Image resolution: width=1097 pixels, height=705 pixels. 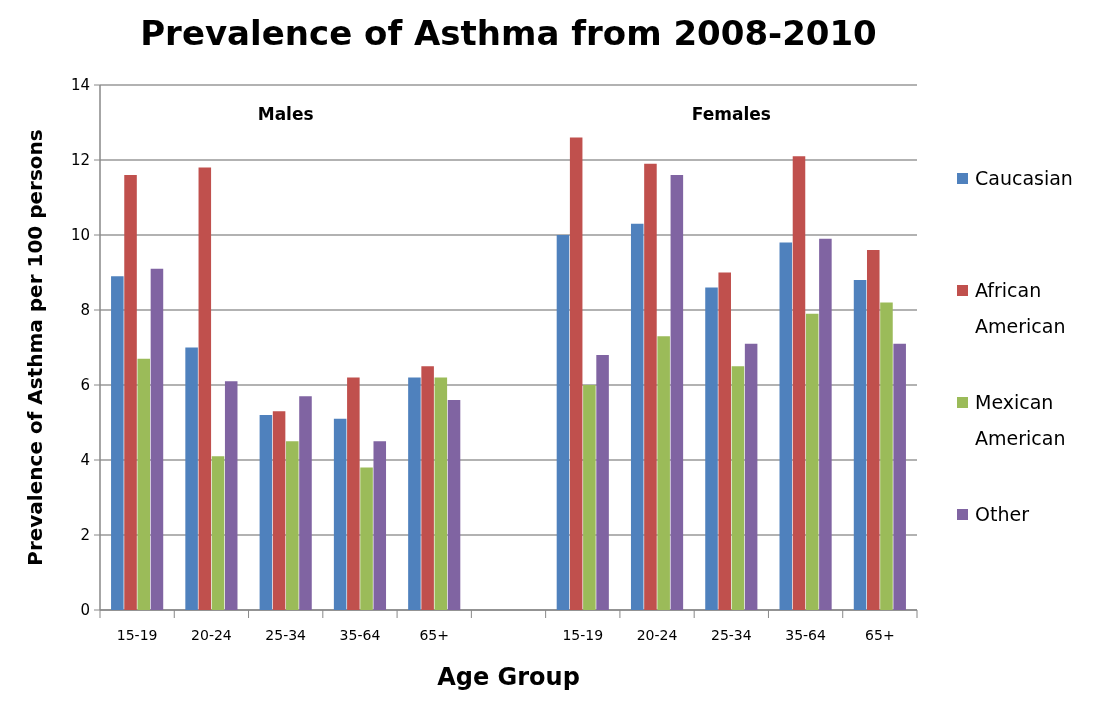 I want to click on x-axis-title: Age Group, so click(x=508, y=677).